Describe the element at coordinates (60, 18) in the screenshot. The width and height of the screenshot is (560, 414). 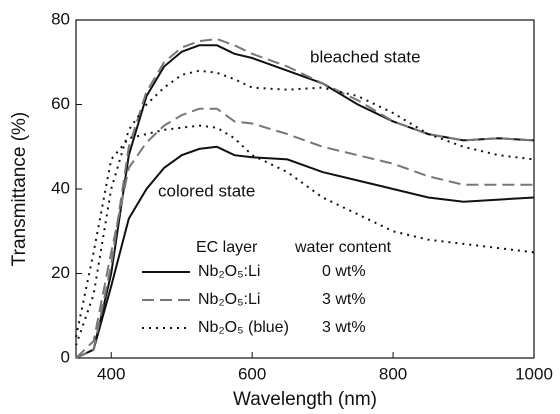
I see `y-tick-label: 80` at that location.